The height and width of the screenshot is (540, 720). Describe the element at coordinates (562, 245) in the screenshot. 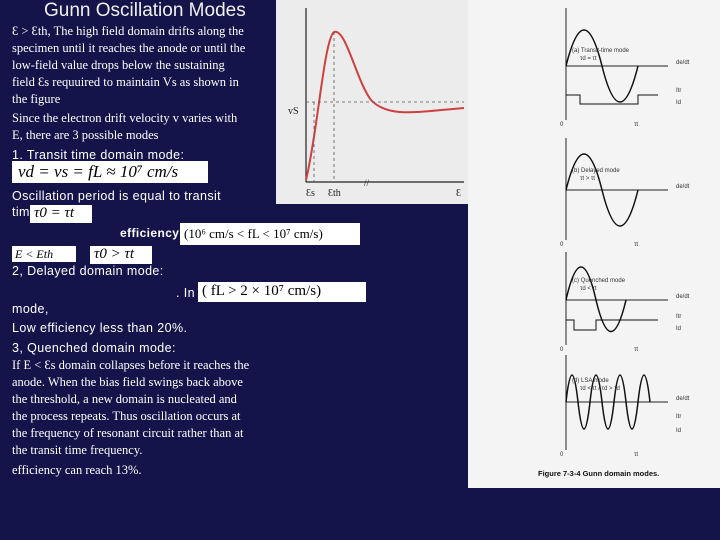

I see `panel-b-axis-0: 0` at that location.